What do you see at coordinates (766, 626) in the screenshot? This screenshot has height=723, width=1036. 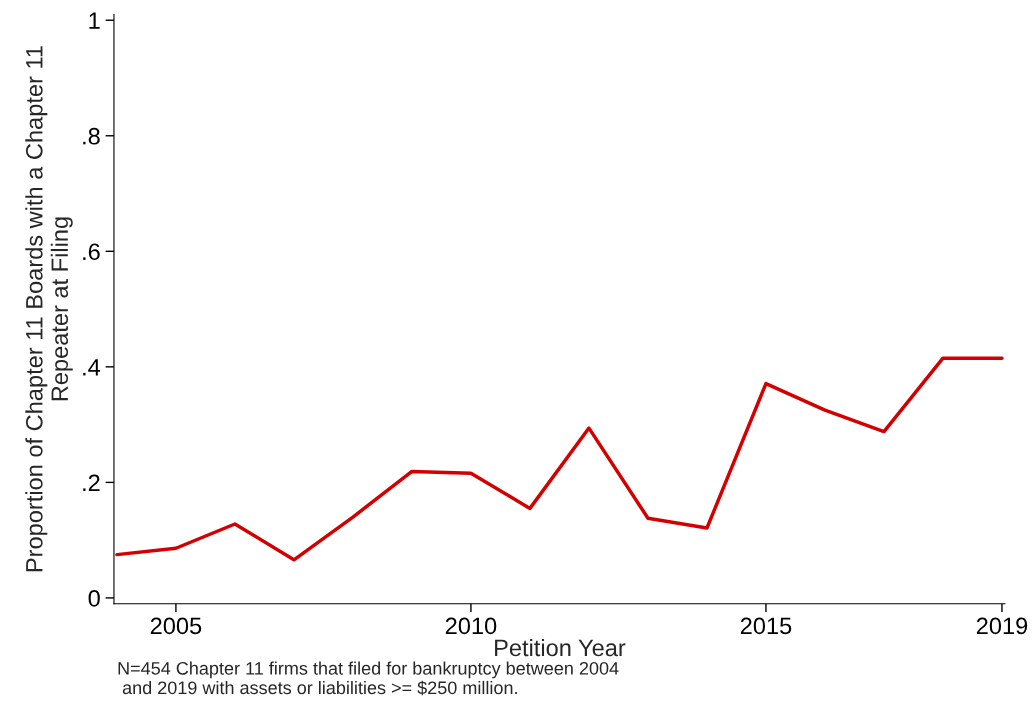 I see `x-tick-label: 2015` at bounding box center [766, 626].